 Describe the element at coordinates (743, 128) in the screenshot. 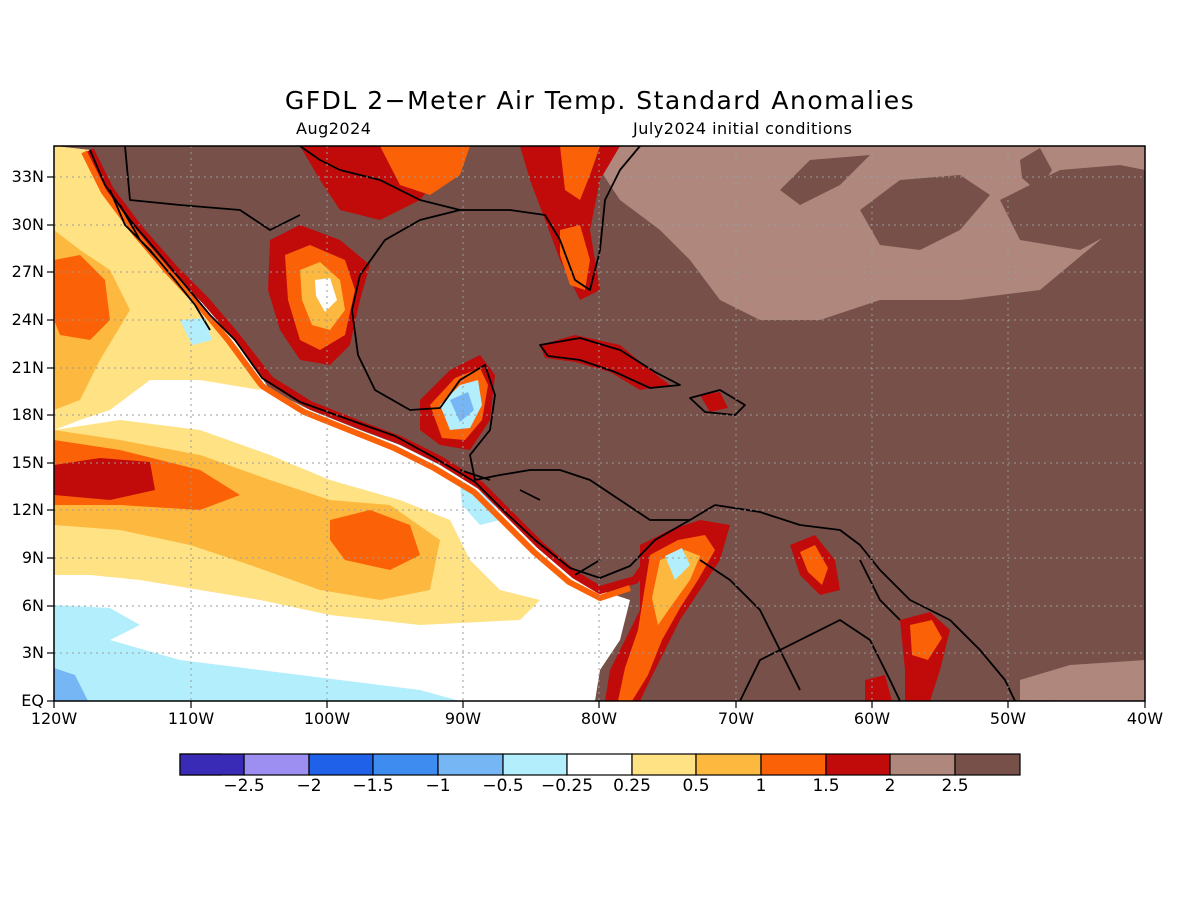

I see `initial-conditions: July2024 initial conditions` at that location.